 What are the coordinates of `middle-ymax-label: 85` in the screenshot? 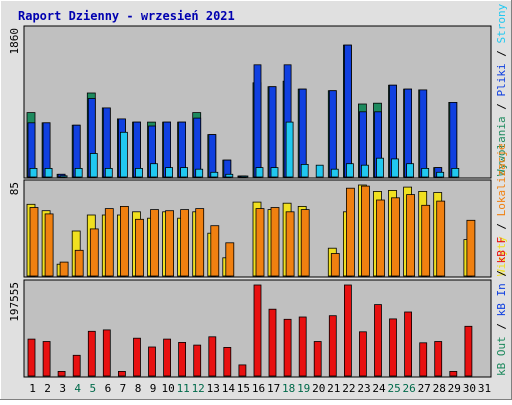 It's located at (14, 188).